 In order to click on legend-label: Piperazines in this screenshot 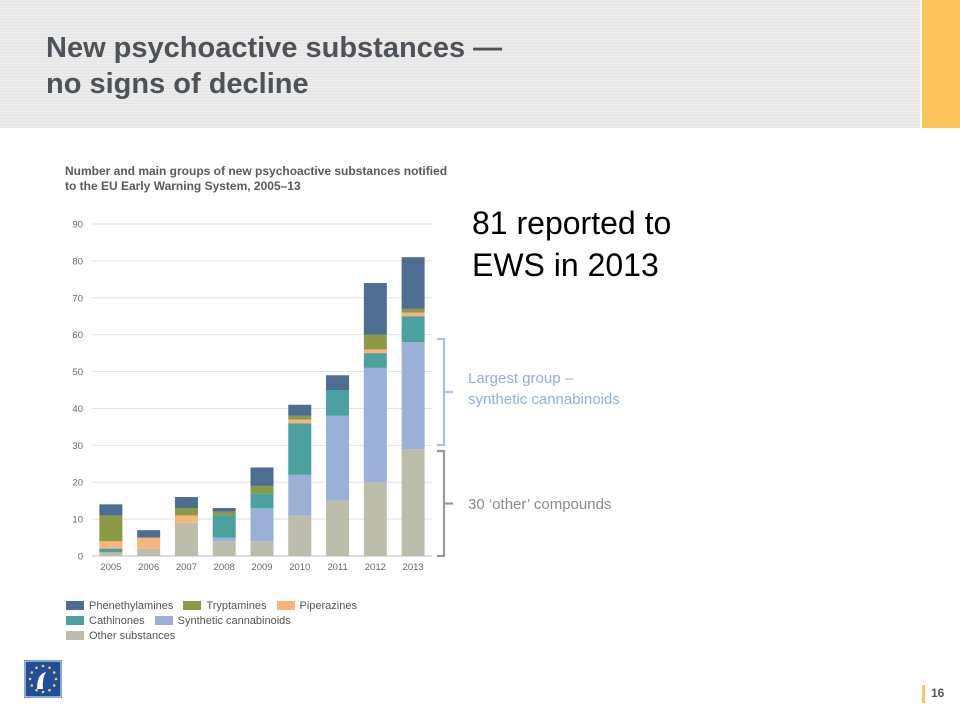, I will do `click(328, 605)`.